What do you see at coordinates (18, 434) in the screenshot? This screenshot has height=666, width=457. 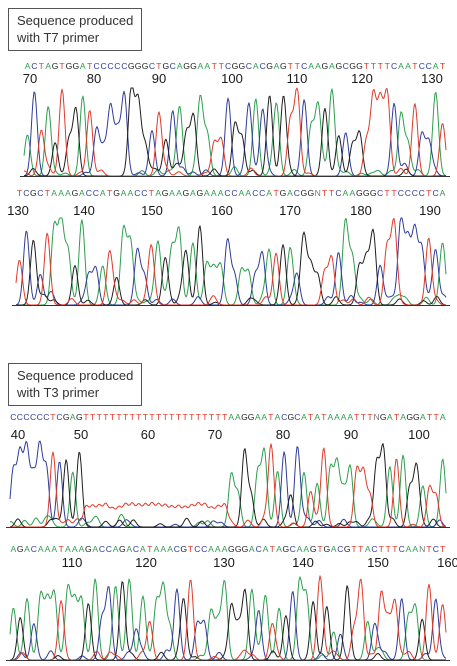 I see `position-number: 40` at bounding box center [18, 434].